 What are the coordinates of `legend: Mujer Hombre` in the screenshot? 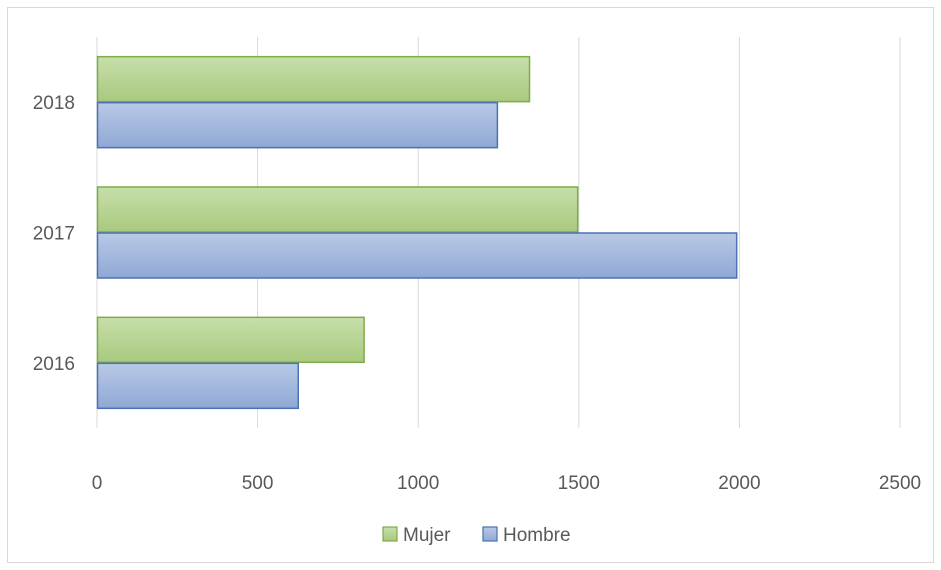 It's located at (476, 535).